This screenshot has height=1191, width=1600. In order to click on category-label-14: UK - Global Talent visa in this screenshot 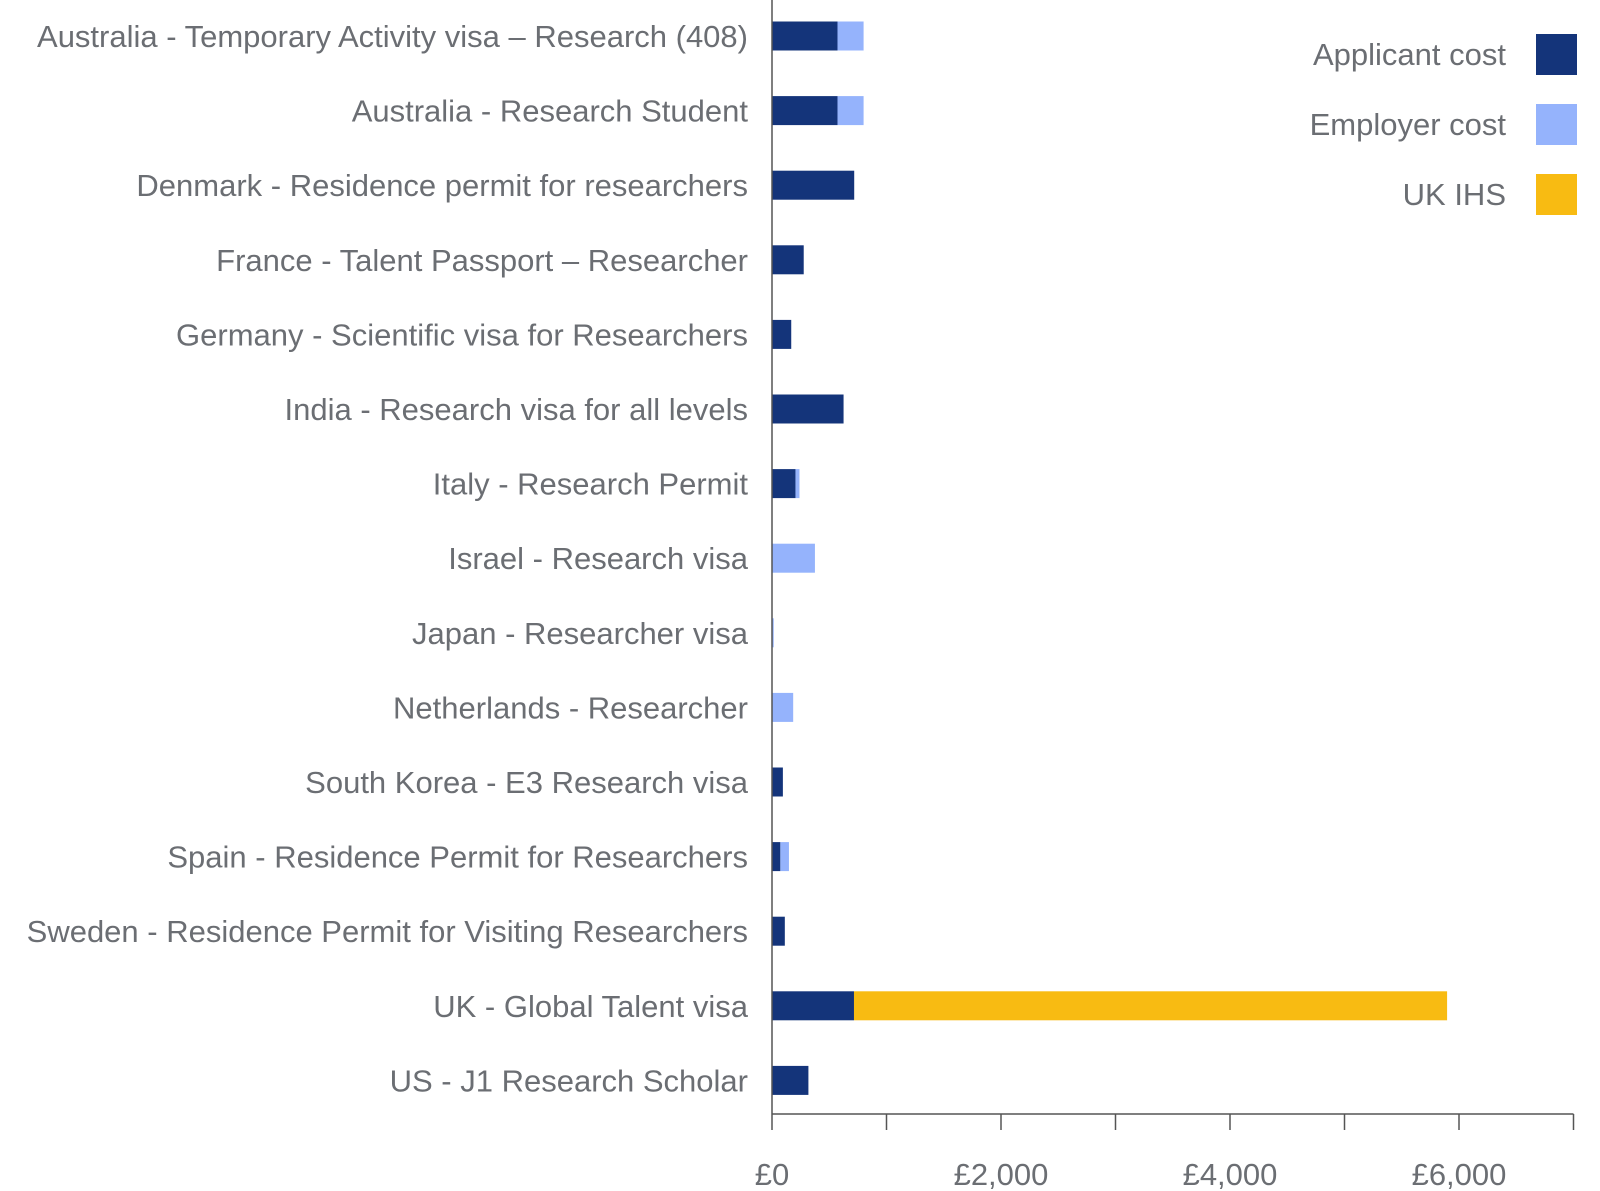, I will do `click(590, 1006)`.